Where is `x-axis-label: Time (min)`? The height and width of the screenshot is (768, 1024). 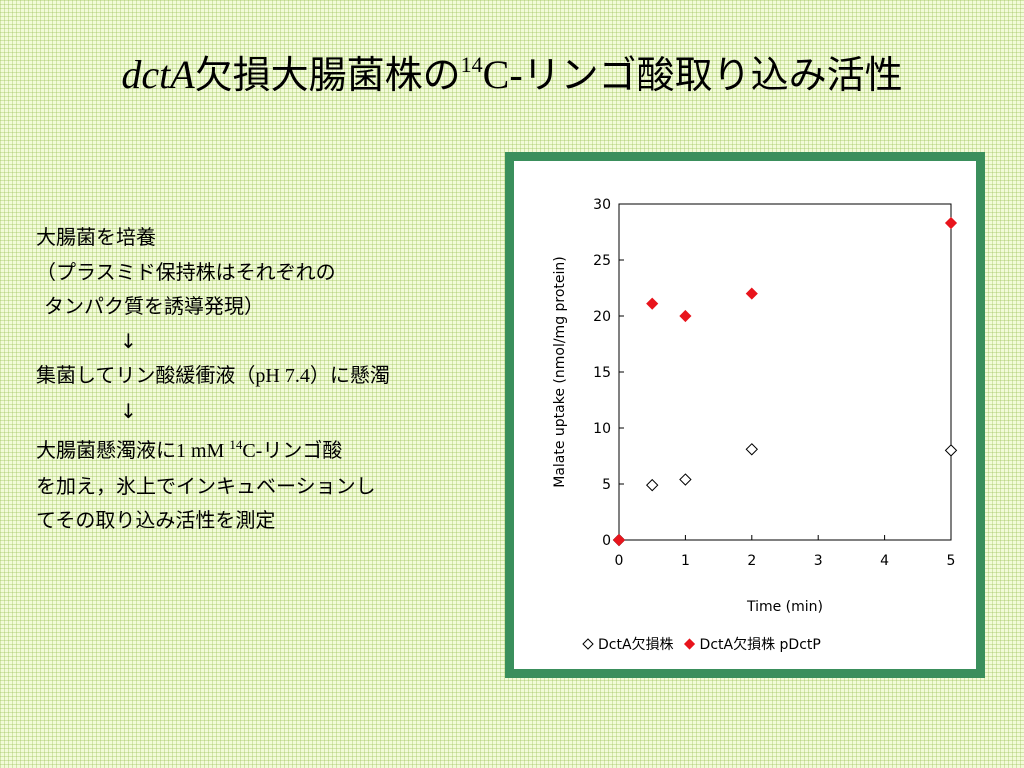
x-axis-label: Time (min) is located at coordinates (784, 607).